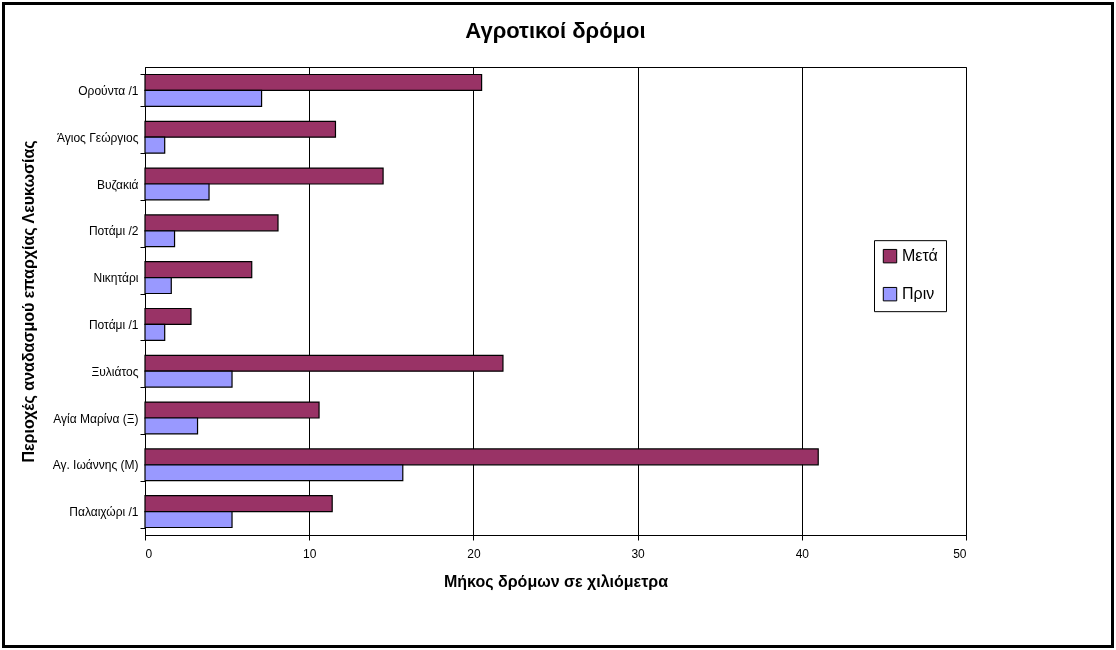 Image resolution: width=1116 pixels, height=650 pixels. Describe the element at coordinates (115, 371) in the screenshot. I see `y-tick-label: Ξυλιάτος` at that location.